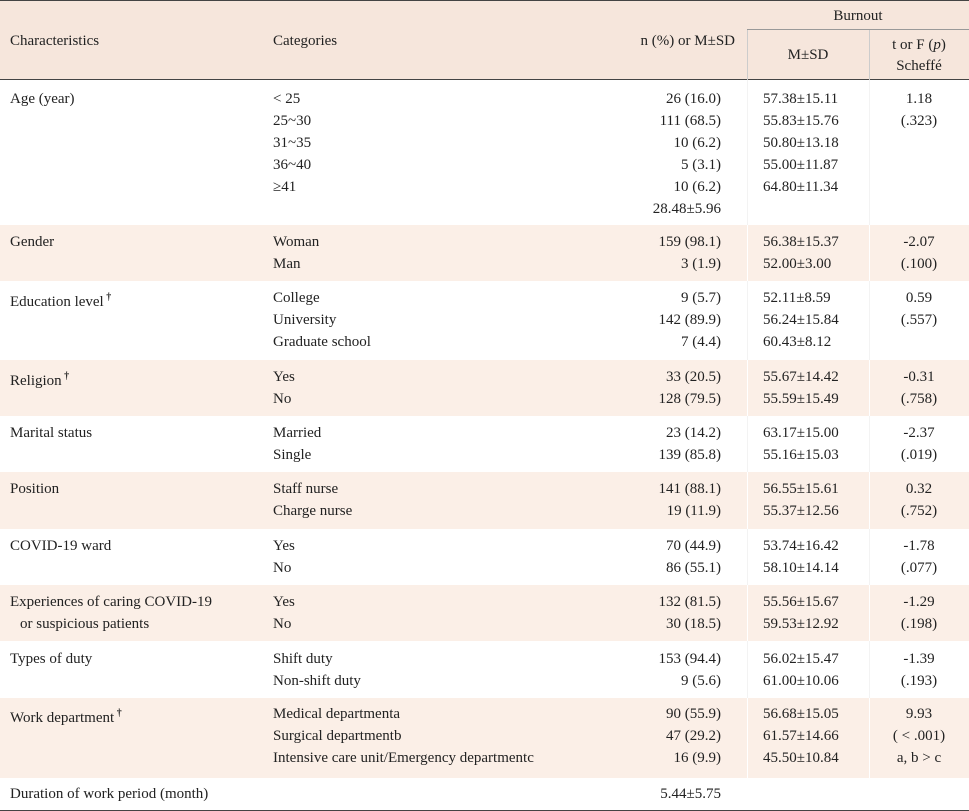 The height and width of the screenshot is (811, 969). What do you see at coordinates (85, 624) in the screenshot?
I see `characteristic-label-line2: or suspicious patients` at bounding box center [85, 624].